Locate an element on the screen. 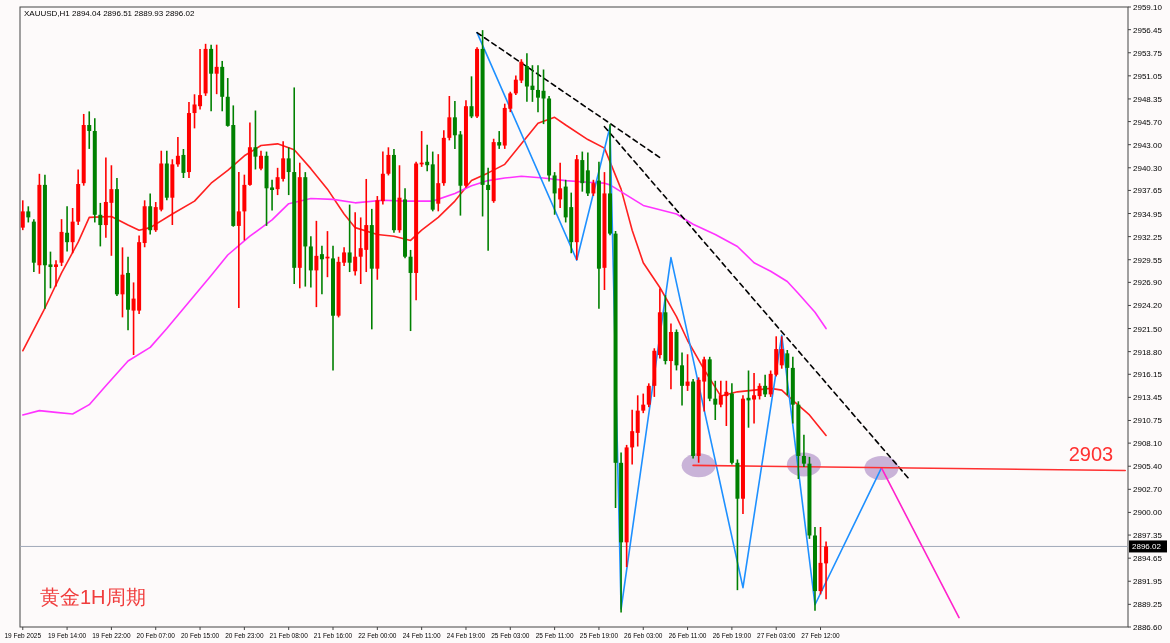 This screenshot has width=1170, height=643. y-tick-label: 2902.70 is located at coordinates (1148, 490).